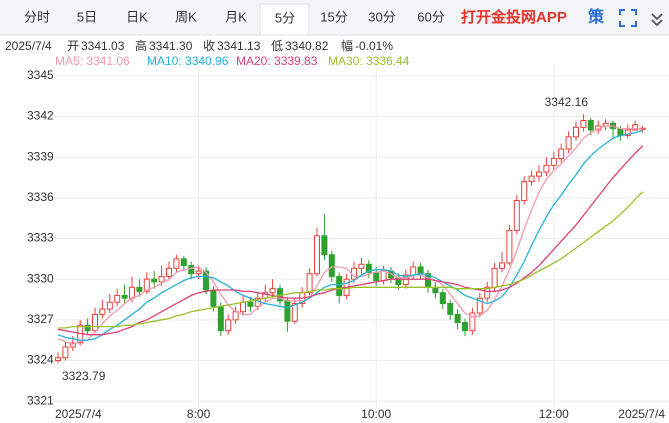 This screenshot has height=423, width=669. What do you see at coordinates (236, 16) in the screenshot?
I see `tab: 月K` at bounding box center [236, 16].